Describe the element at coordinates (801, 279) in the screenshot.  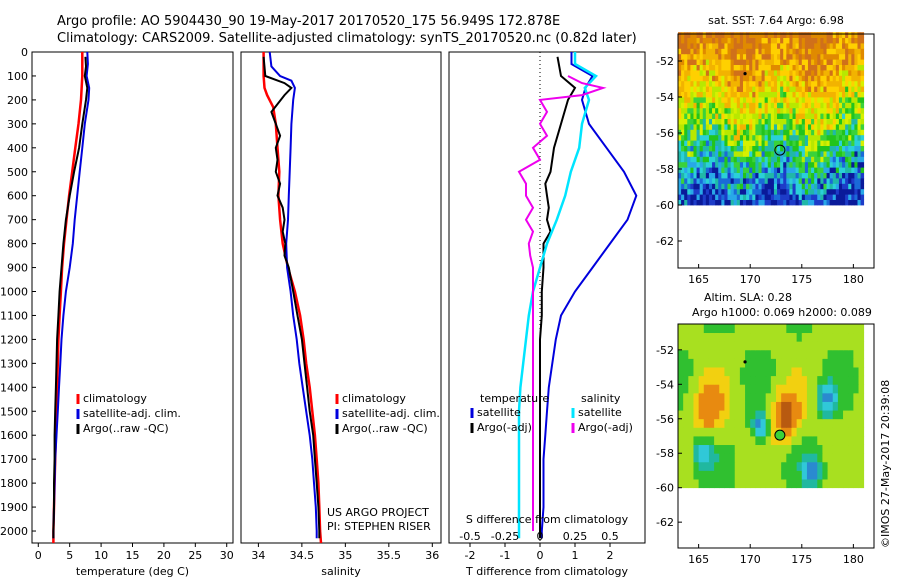
I see `x-tick-label: 175` at that location.